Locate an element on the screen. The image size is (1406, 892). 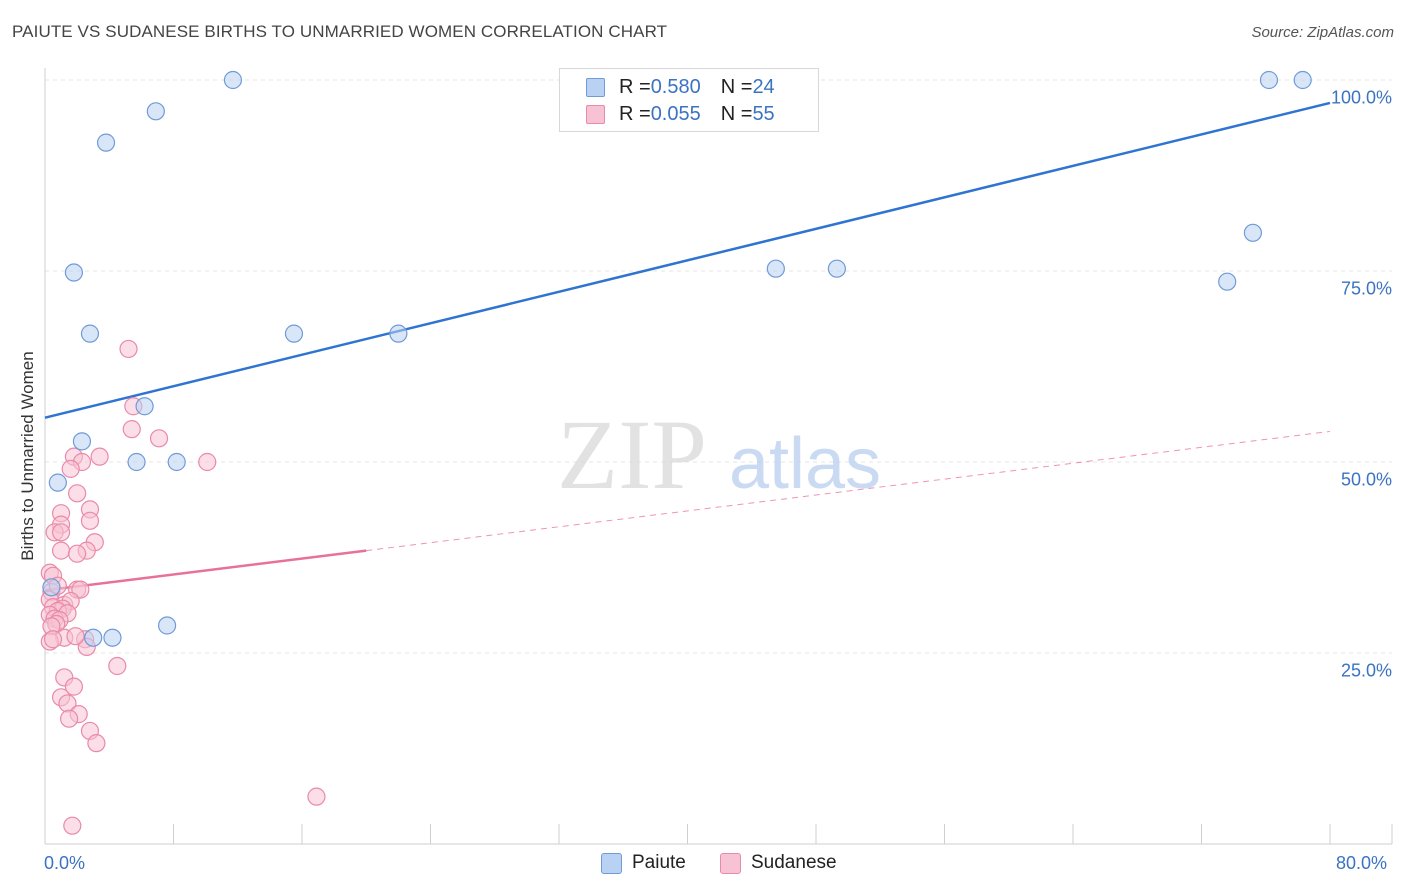
legend-label-sudanese: Sudanese is located at coordinates (794, 862).